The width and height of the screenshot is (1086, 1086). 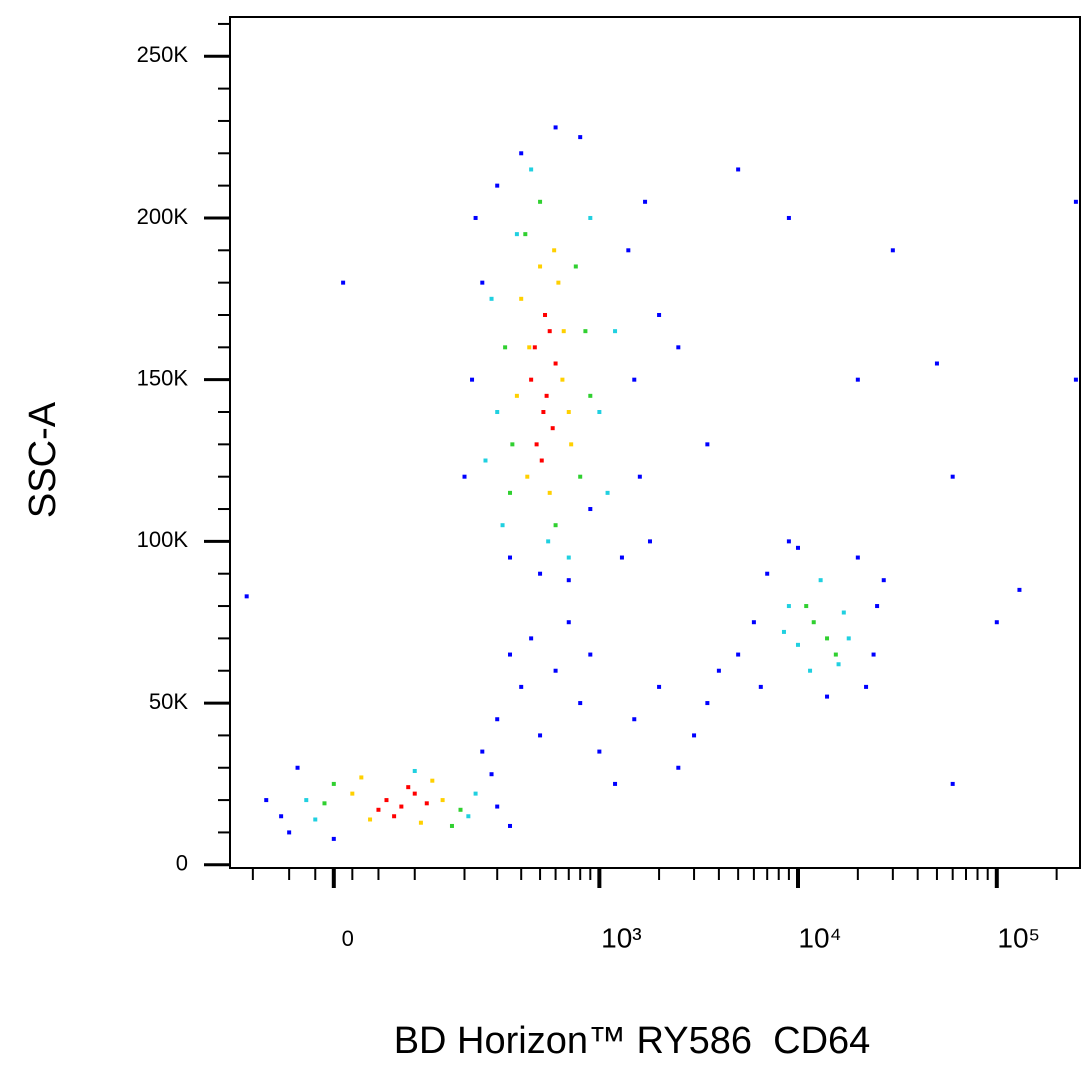 I want to click on y-axis-title: SSC-A, so click(x=43, y=459).